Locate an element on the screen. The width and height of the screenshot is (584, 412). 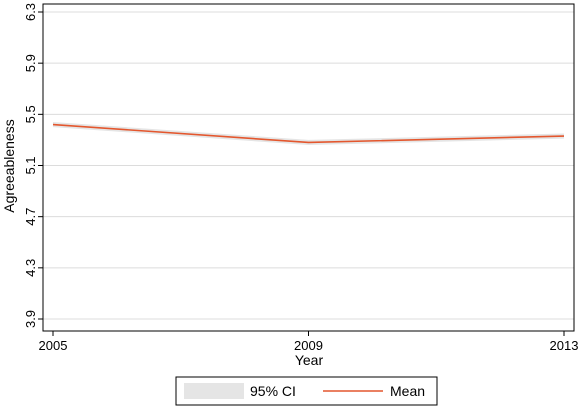
x-axis-label: Year is located at coordinates (309, 360).